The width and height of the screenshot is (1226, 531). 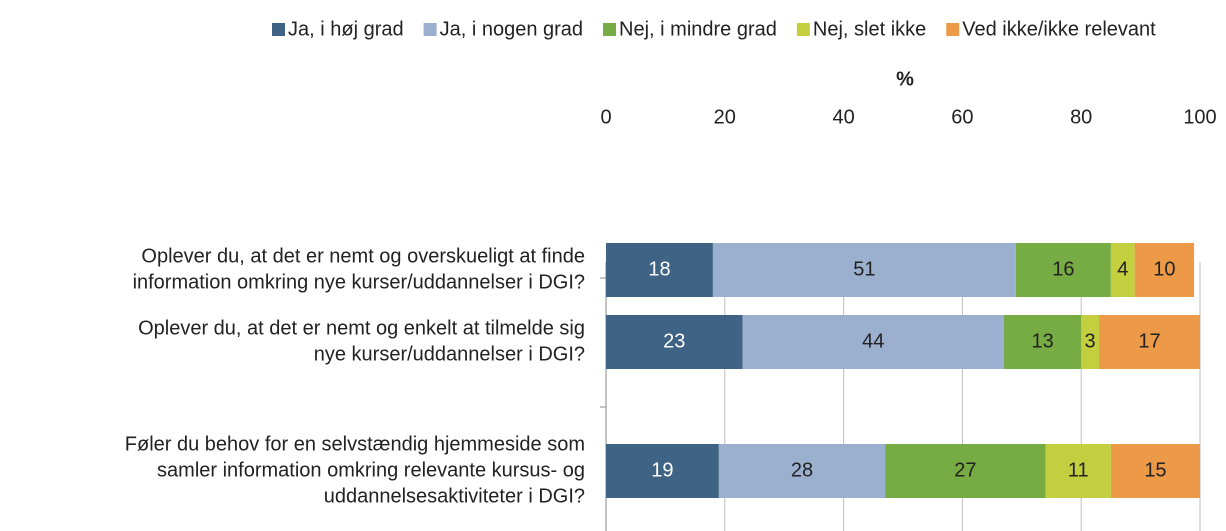 I want to click on y-tick-label: nye kurser/uddannelser i DGI?, so click(x=449, y=354).